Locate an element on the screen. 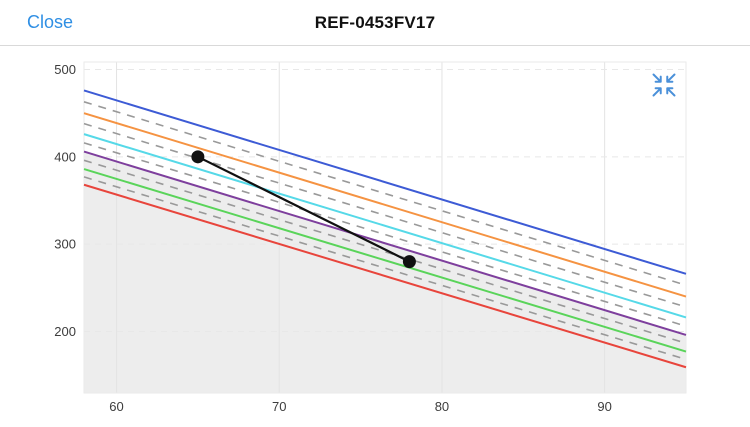 Image resolution: width=750 pixels, height=427 pixels. y-axis-label: 200 is located at coordinates (65, 331).